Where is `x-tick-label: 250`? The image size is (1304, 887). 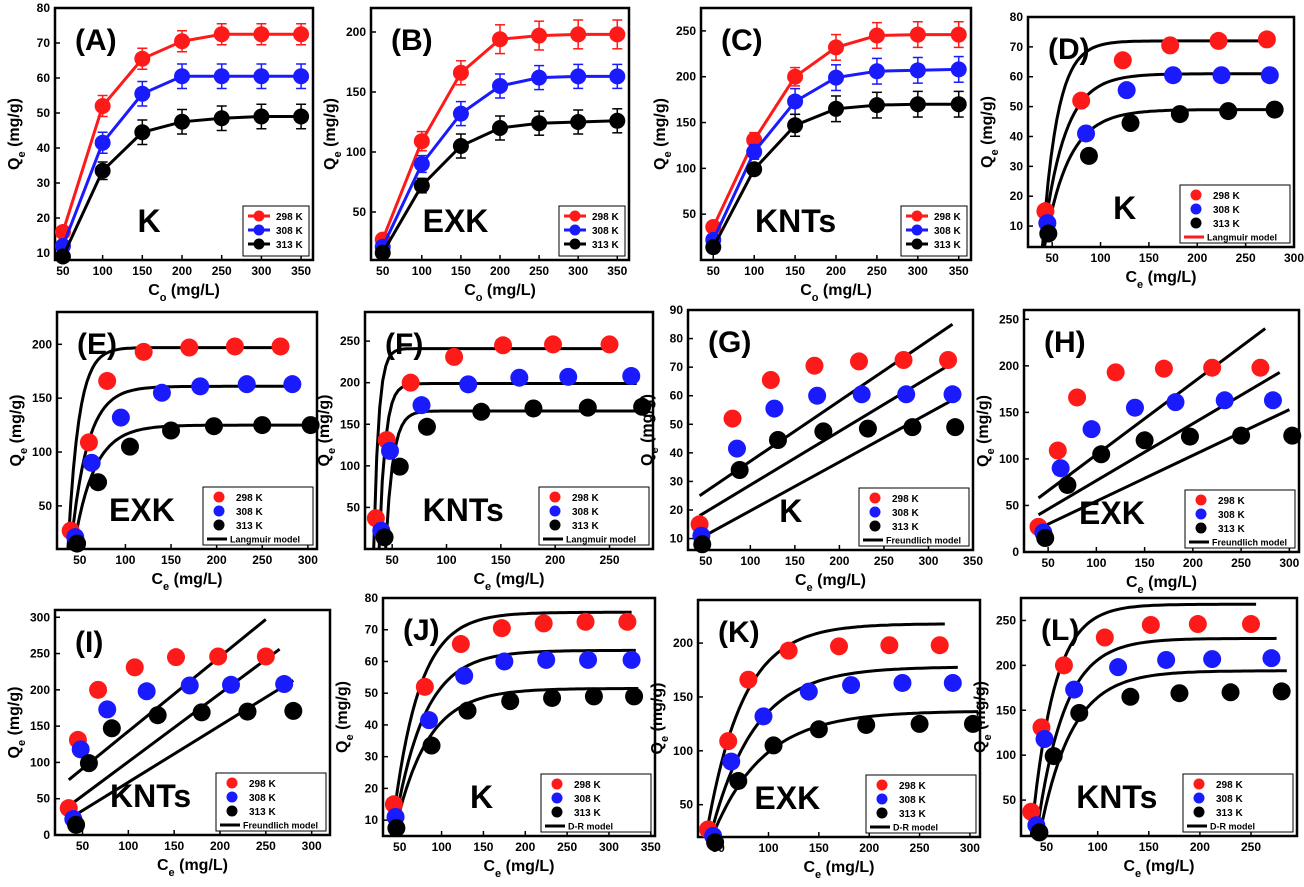 x-tick-label: 250 is located at coordinates (1251, 847).